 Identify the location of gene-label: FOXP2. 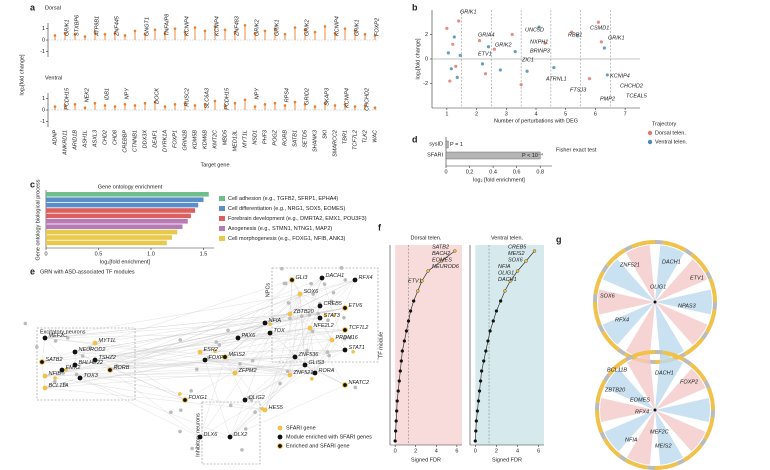
(689, 382).